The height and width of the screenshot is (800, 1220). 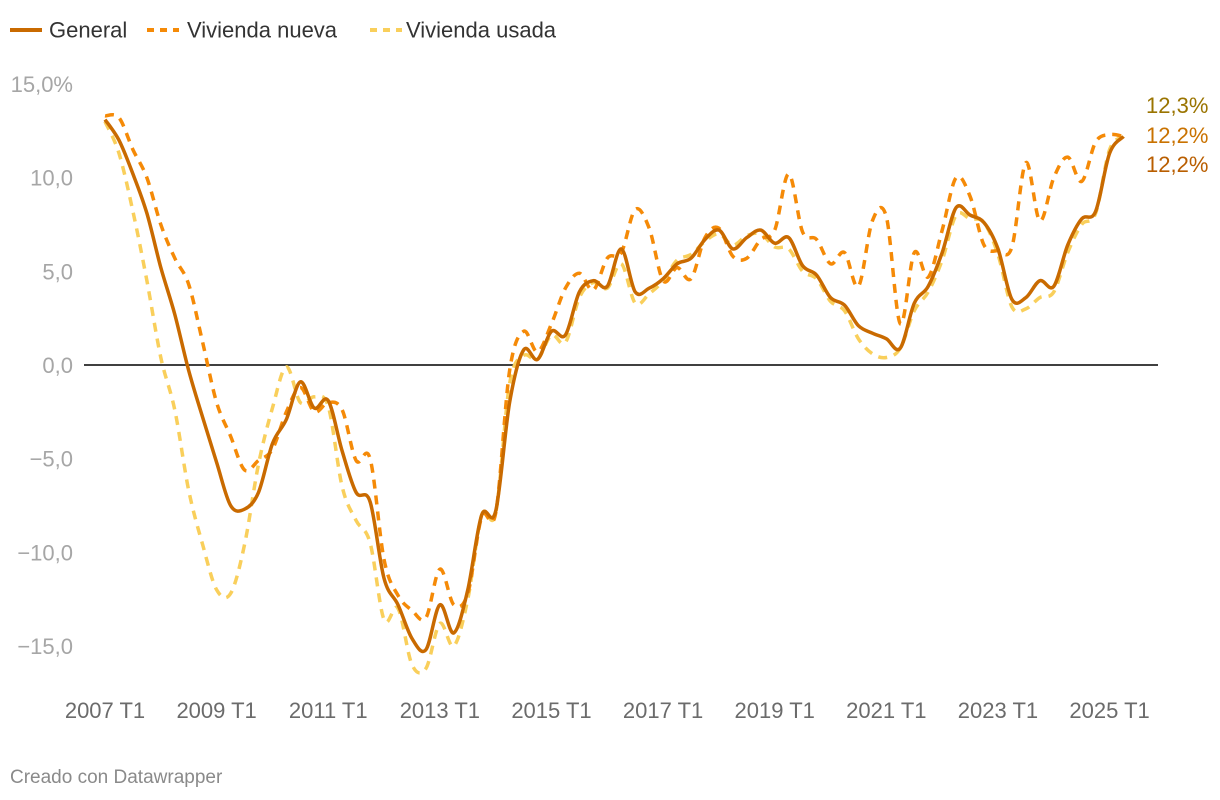 I want to click on end-label-vivienda-nueva: 12,2%, so click(x=1177, y=135).